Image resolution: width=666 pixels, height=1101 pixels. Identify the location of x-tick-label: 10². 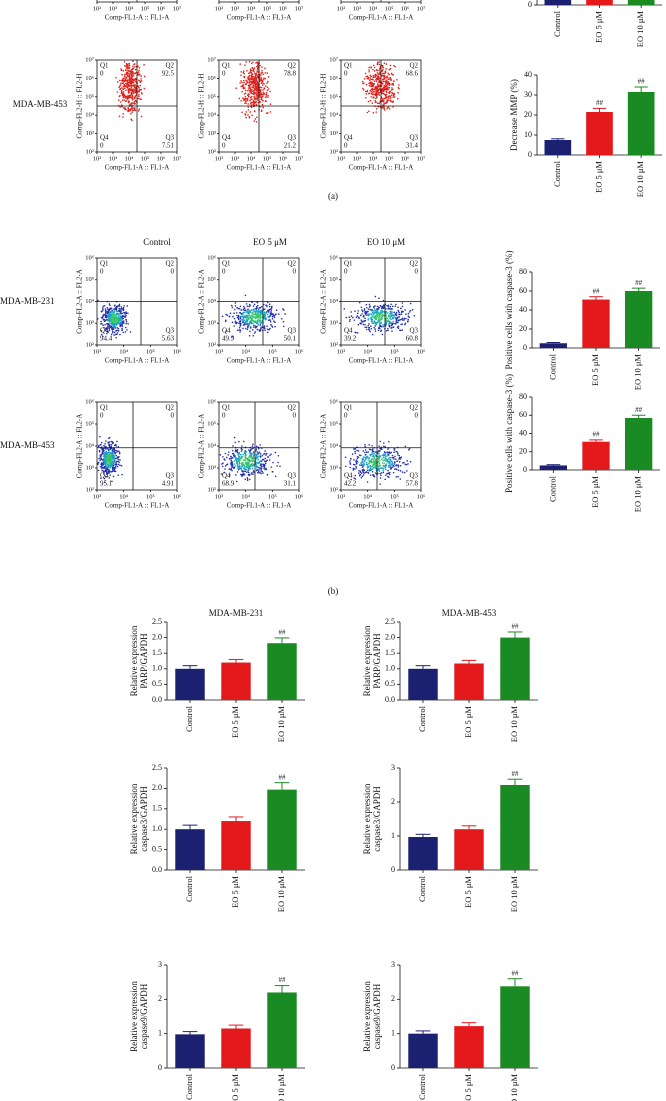
(341, 158).